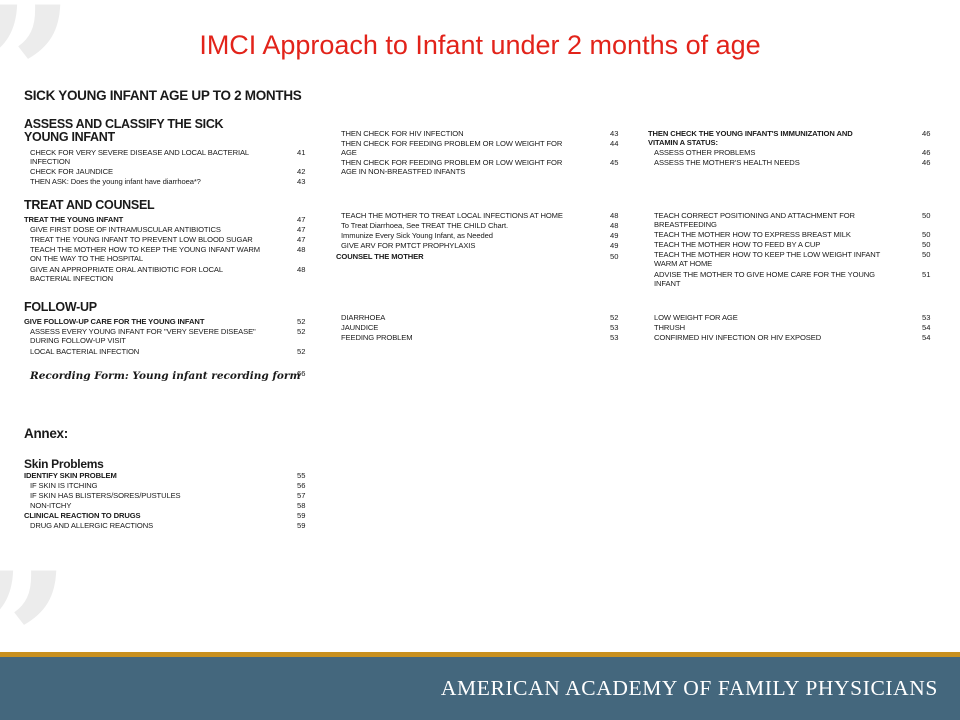 Image resolution: width=960 pixels, height=720 pixels. Describe the element at coordinates (51, 505) in the screenshot. I see `list-item: NON-ITCHY` at that location.